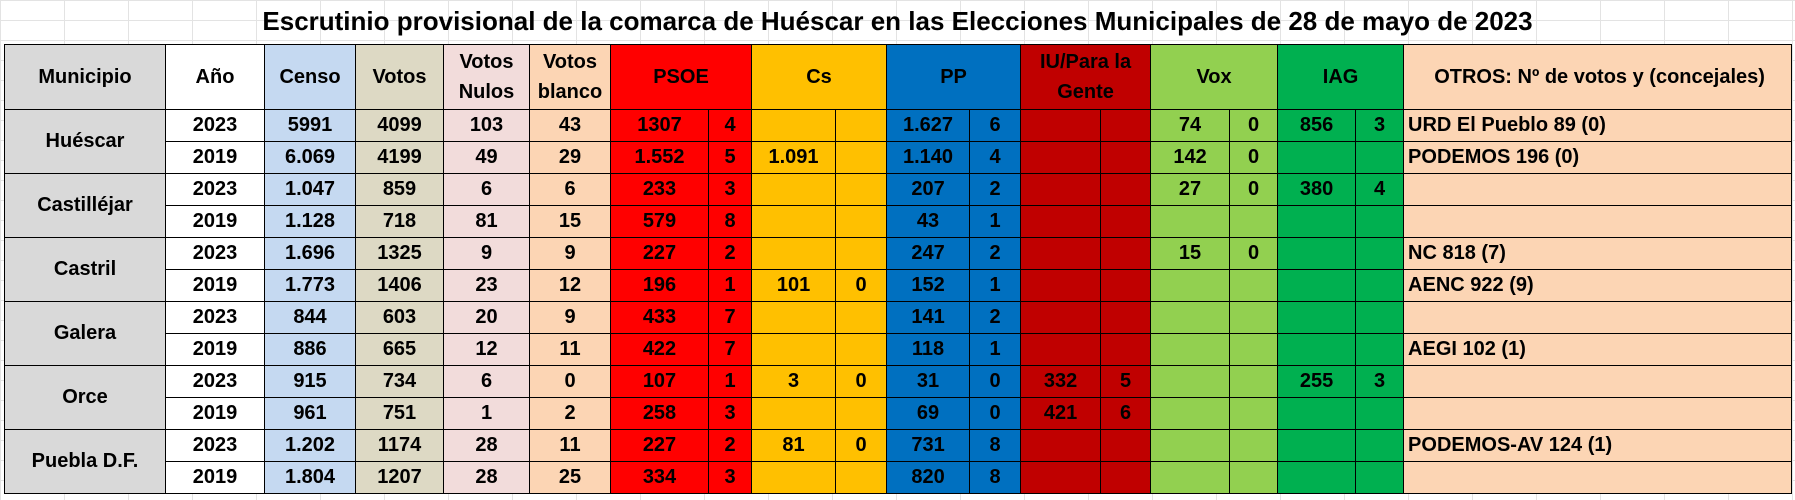 The height and width of the screenshot is (500, 1795). Describe the element at coordinates (928, 477) in the screenshot. I see `pp-v-cell: 820` at that location.